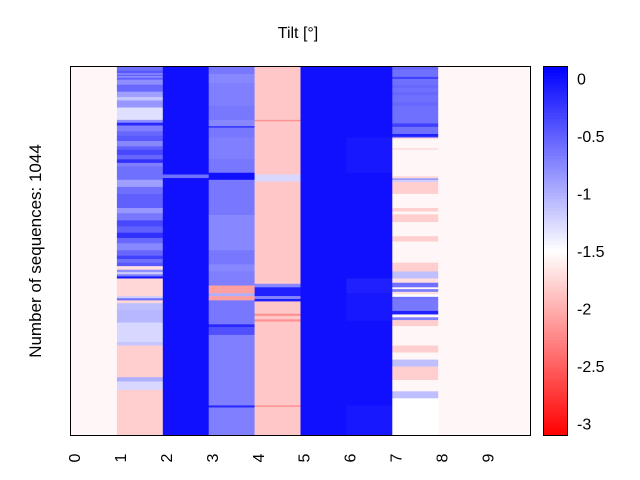  I want to click on y-axis-label: Number of sequences: 1044, so click(35, 251).